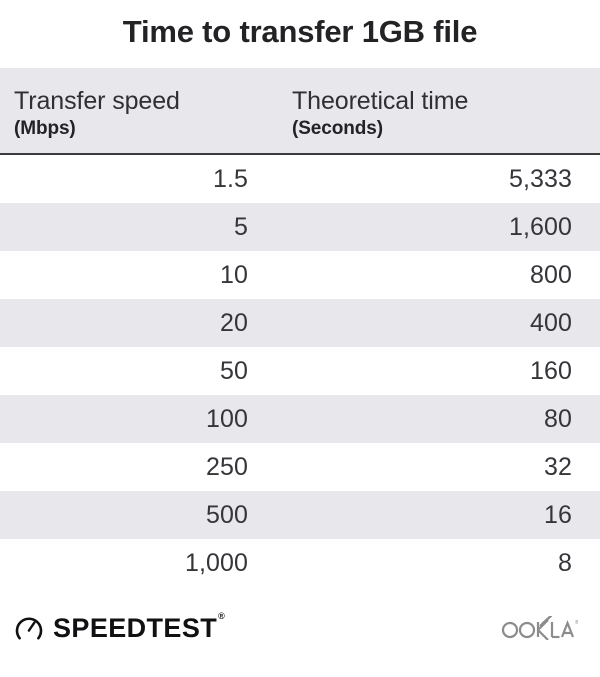 The image size is (600, 677). I want to click on ookla-registered-mark: ®, so click(576, 622).